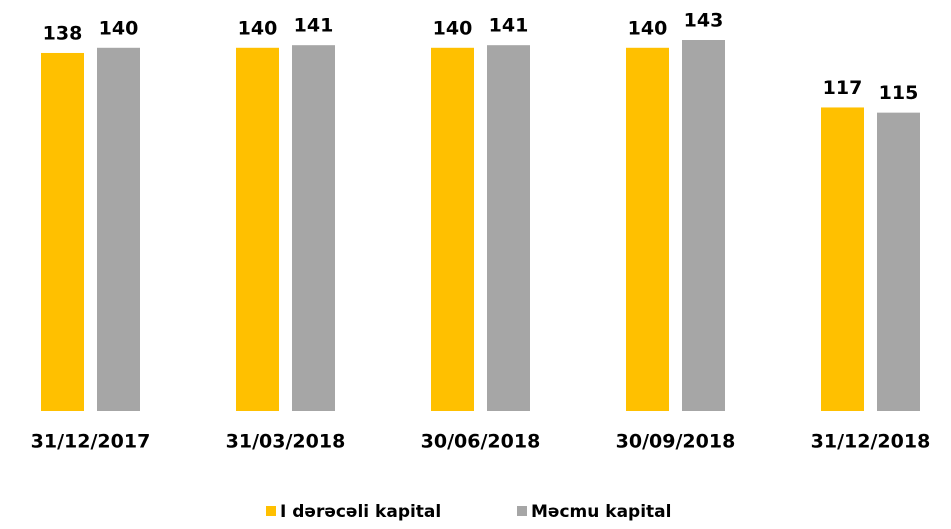 The image size is (951, 529). I want to click on value-label: 138, so click(63, 33).